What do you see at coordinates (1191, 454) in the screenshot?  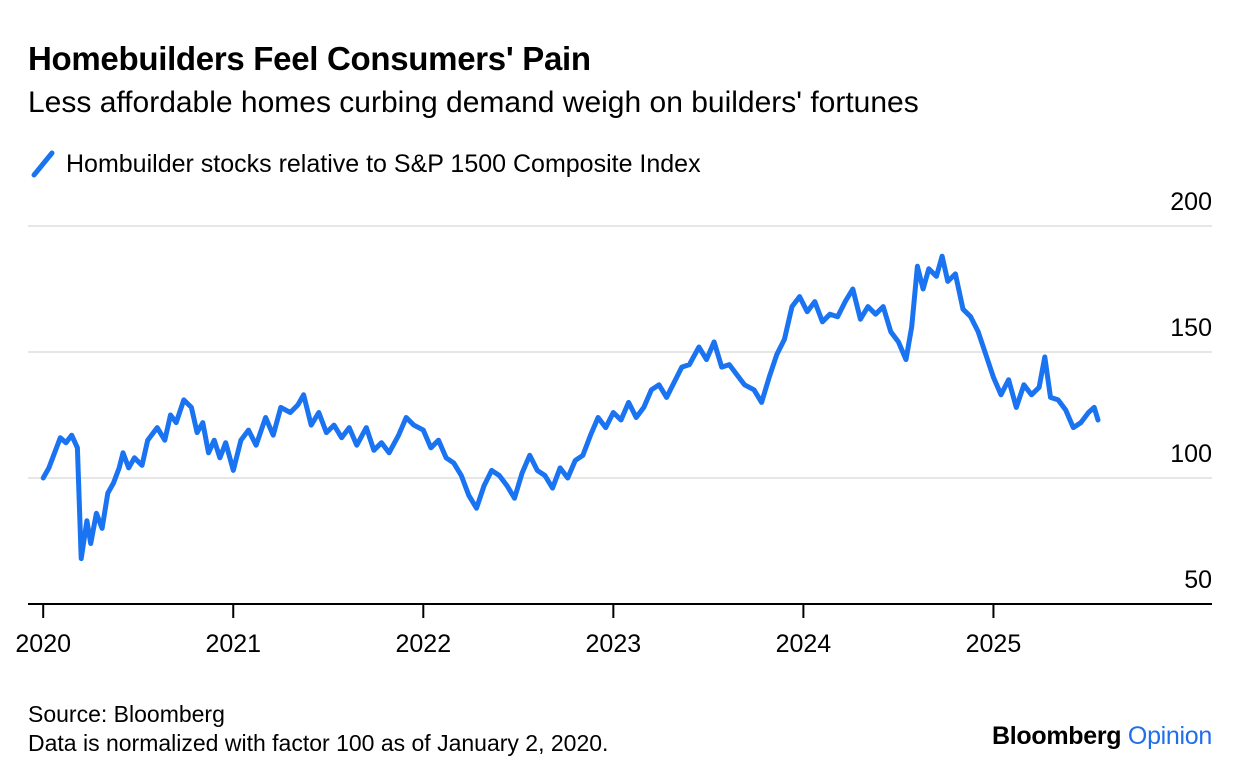 I see `y-tick-label: 100` at bounding box center [1191, 454].